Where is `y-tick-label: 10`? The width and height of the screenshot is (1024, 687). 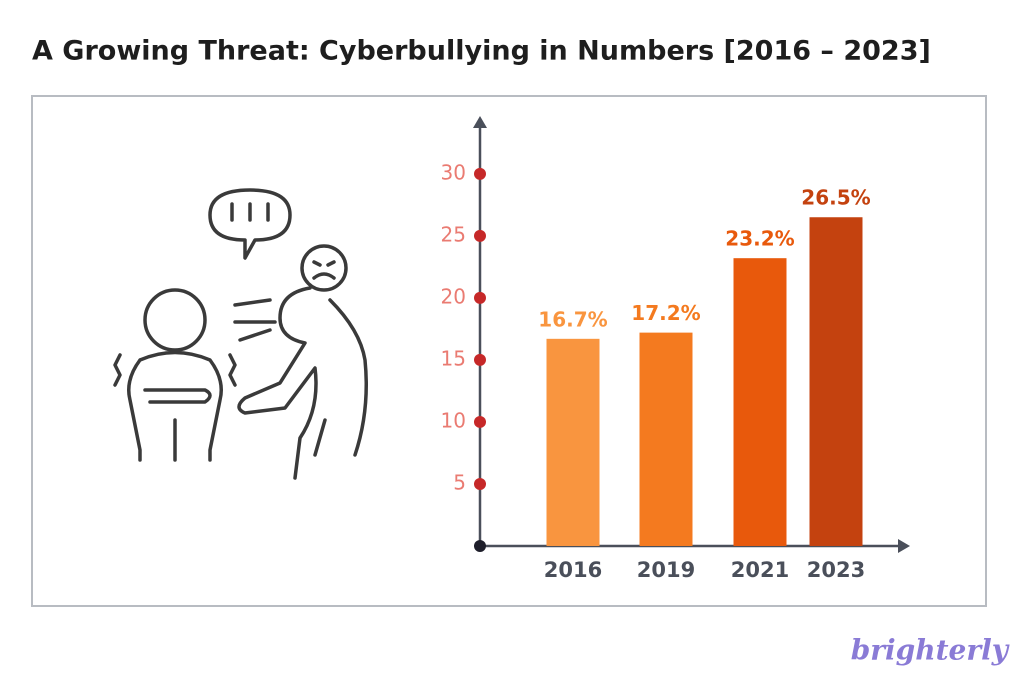 y-tick-label: 10 is located at coordinates (453, 420).